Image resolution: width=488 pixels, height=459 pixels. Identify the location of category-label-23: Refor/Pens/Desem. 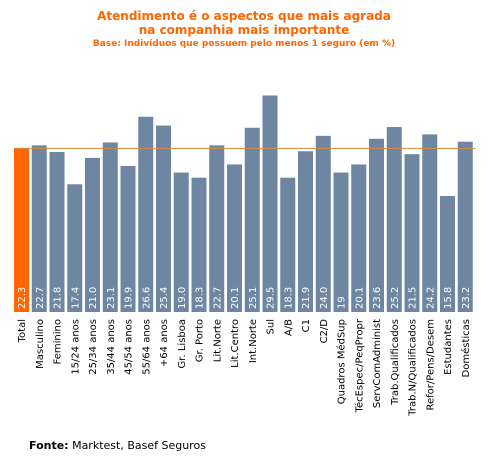
(430, 364).